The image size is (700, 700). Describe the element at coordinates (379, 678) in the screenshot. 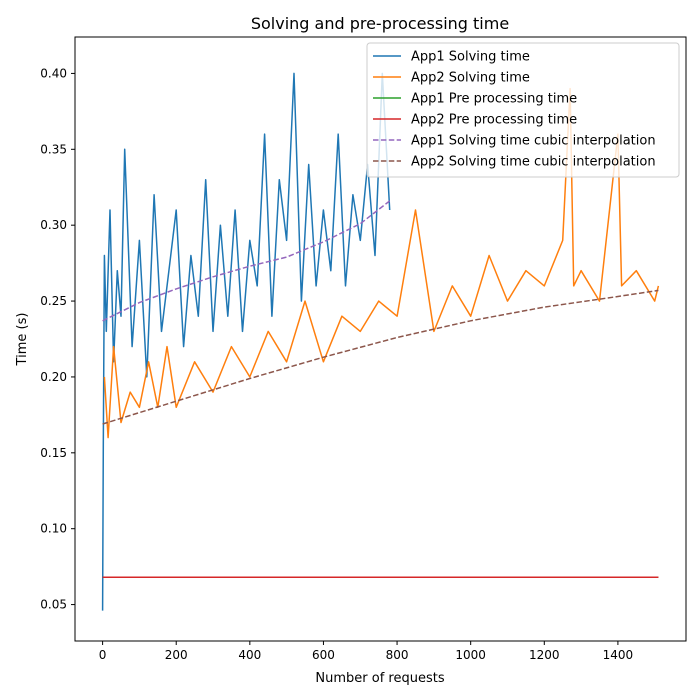

I see `x-axis-label: Number of requests` at that location.